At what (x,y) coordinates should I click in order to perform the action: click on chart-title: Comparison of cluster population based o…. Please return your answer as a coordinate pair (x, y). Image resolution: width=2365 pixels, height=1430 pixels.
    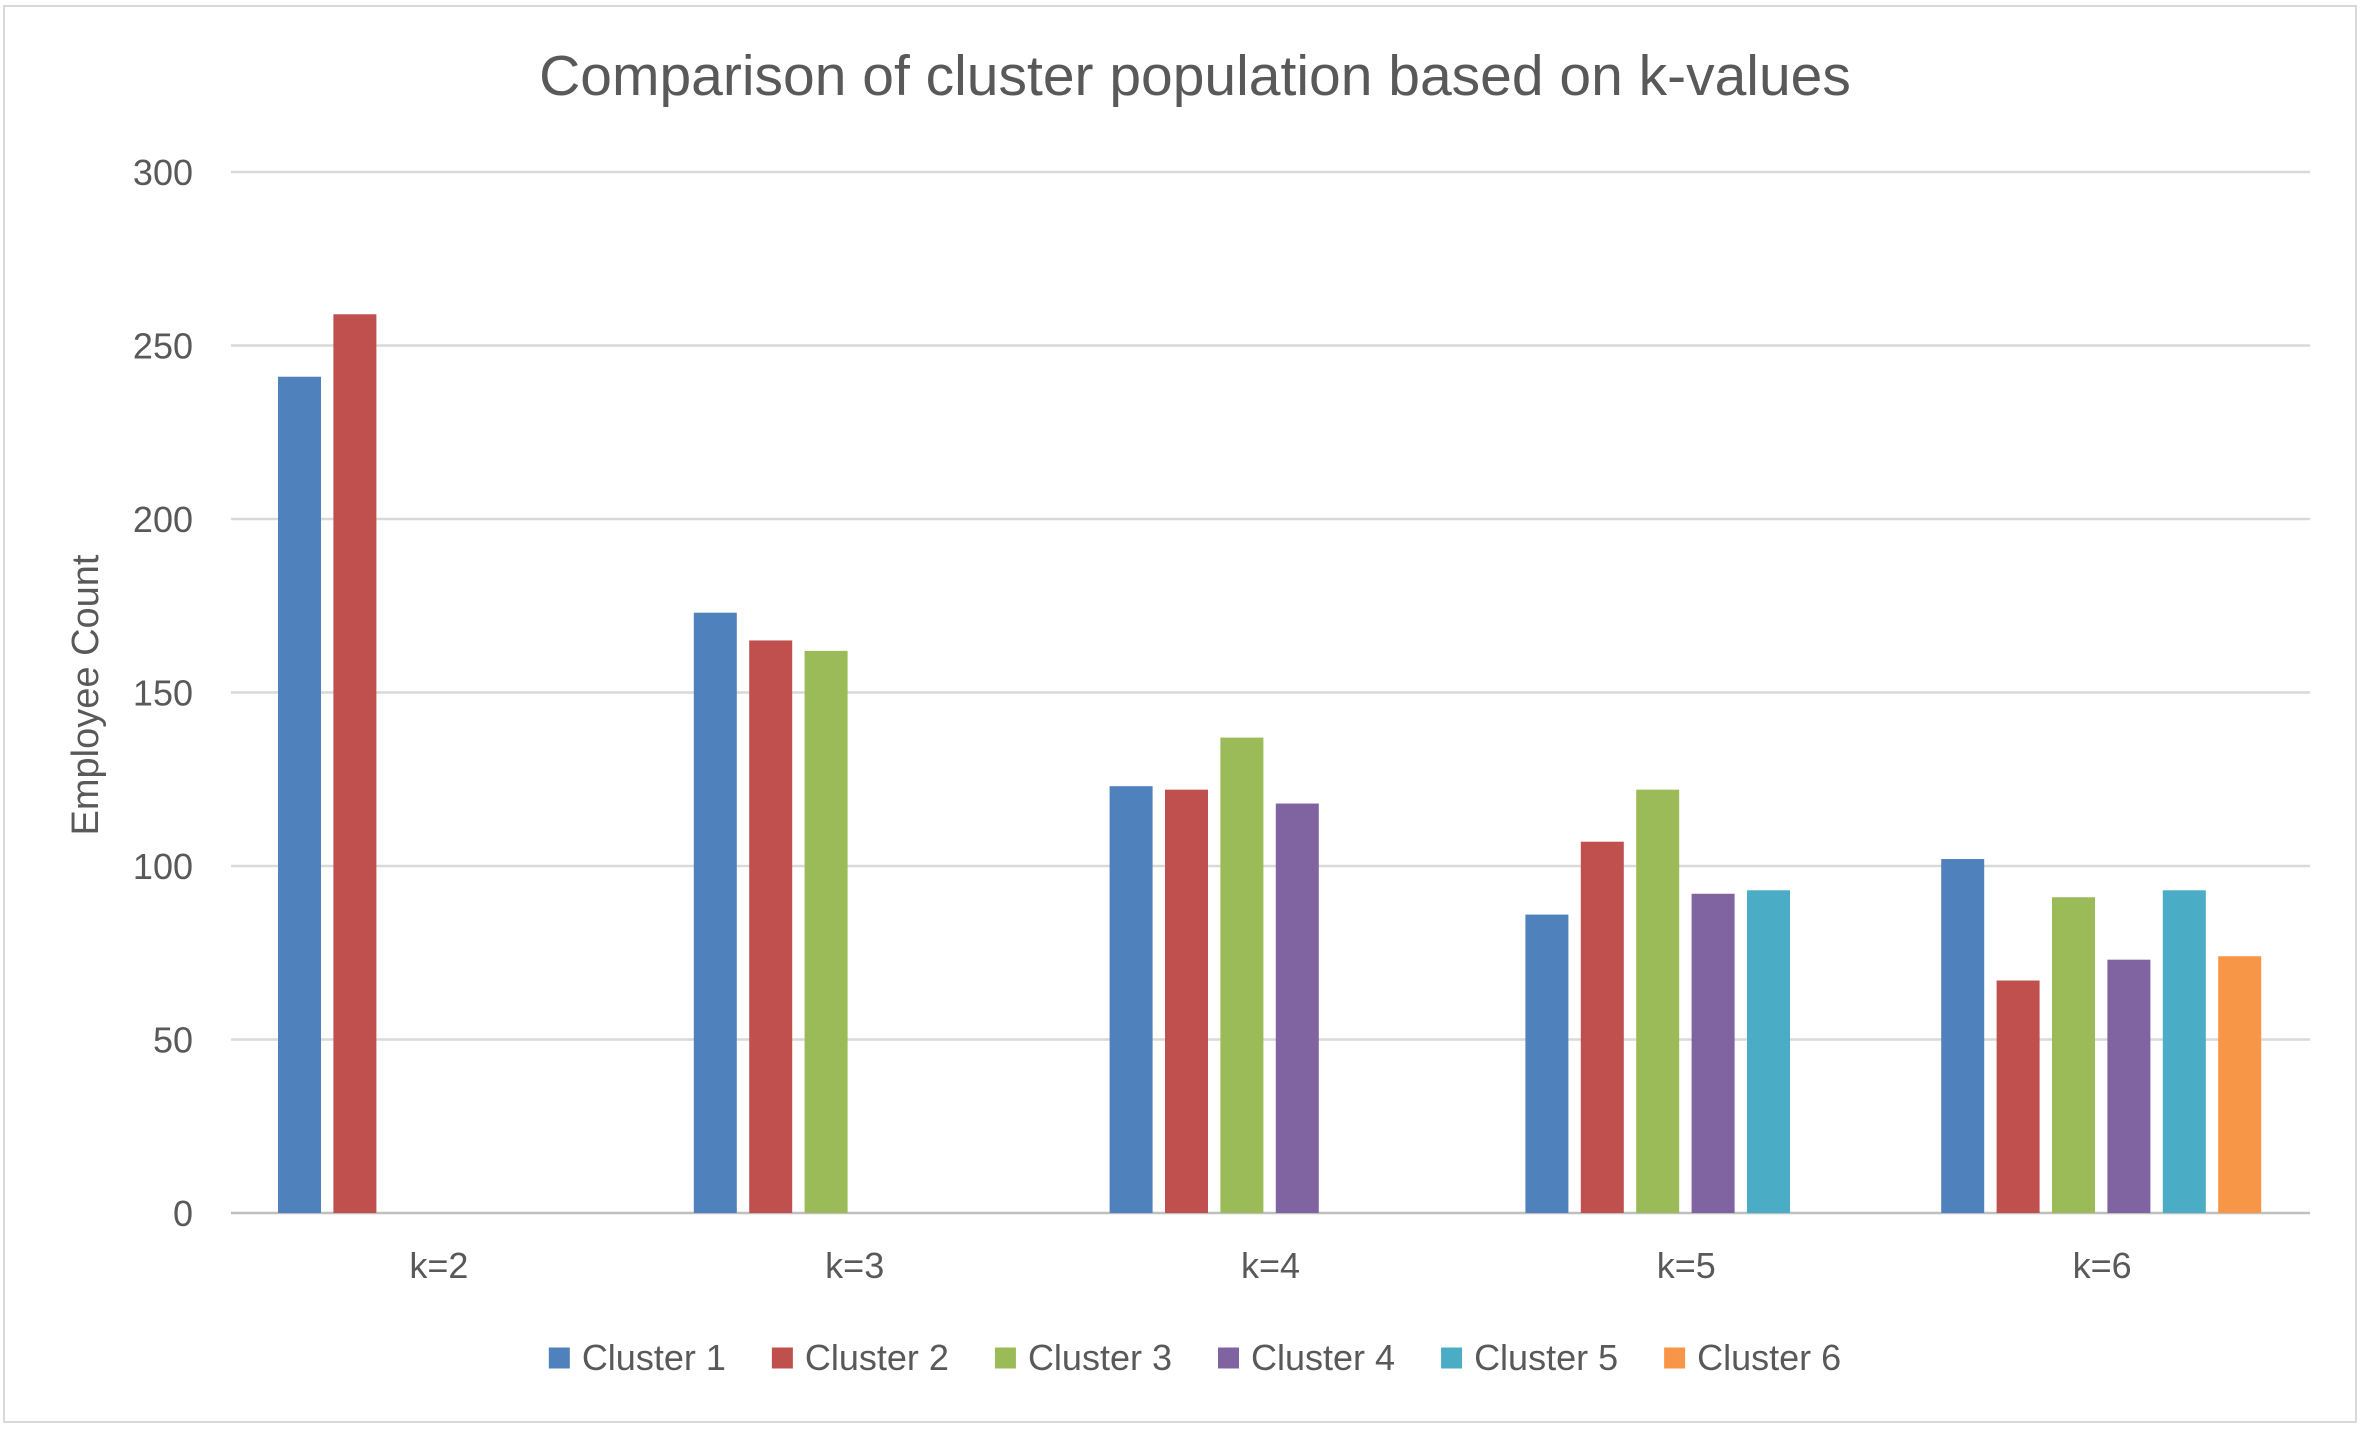
    Looking at the image, I should click on (1195, 76).